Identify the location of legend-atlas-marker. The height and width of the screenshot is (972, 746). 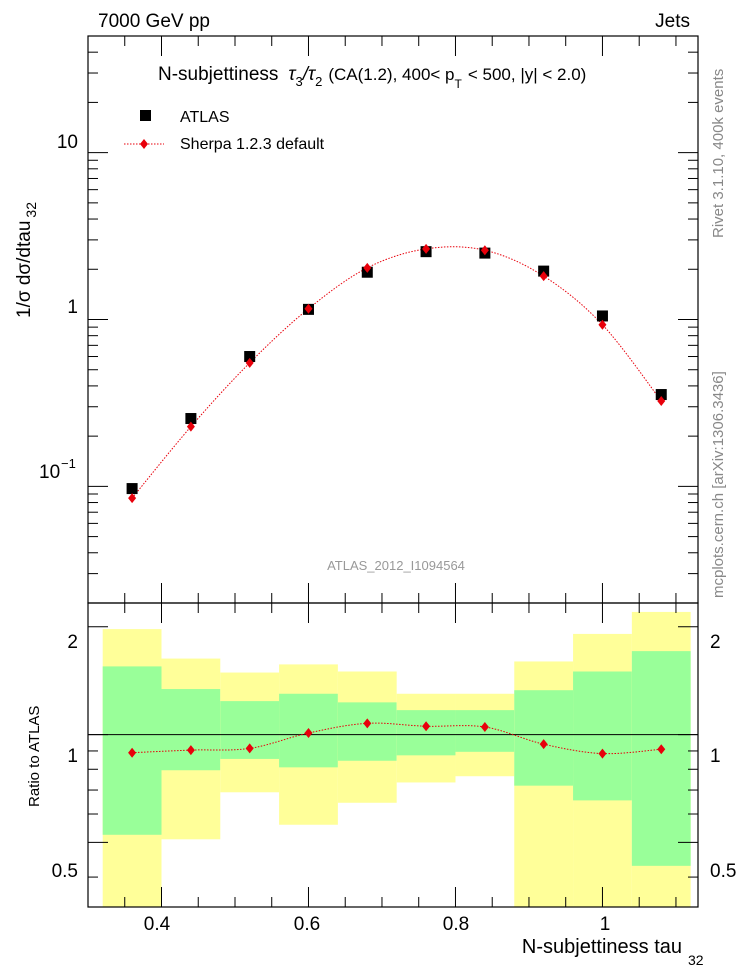
(145, 115).